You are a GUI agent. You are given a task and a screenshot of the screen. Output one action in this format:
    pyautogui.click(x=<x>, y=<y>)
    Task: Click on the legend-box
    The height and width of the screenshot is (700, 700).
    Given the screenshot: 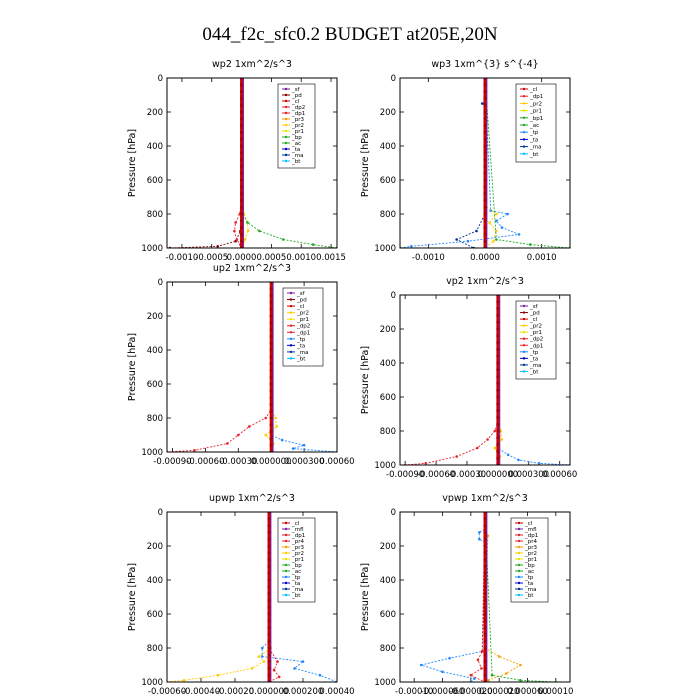 What is the action you would take?
    pyautogui.click(x=536, y=340)
    